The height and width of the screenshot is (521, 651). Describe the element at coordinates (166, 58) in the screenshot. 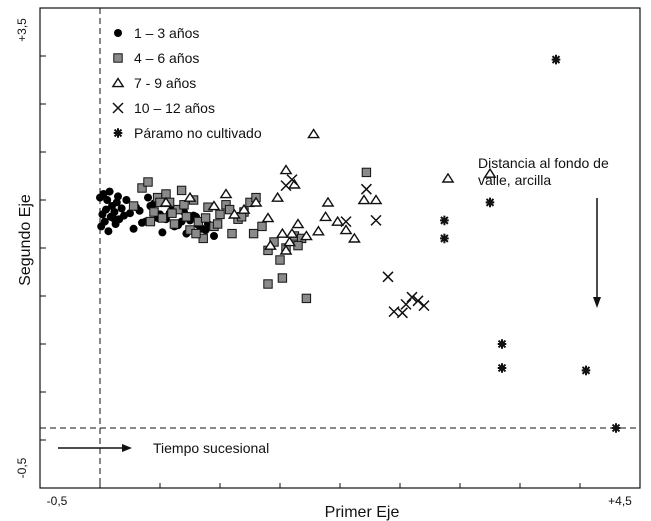

I see `legend-label: 4 – 6 años` at that location.